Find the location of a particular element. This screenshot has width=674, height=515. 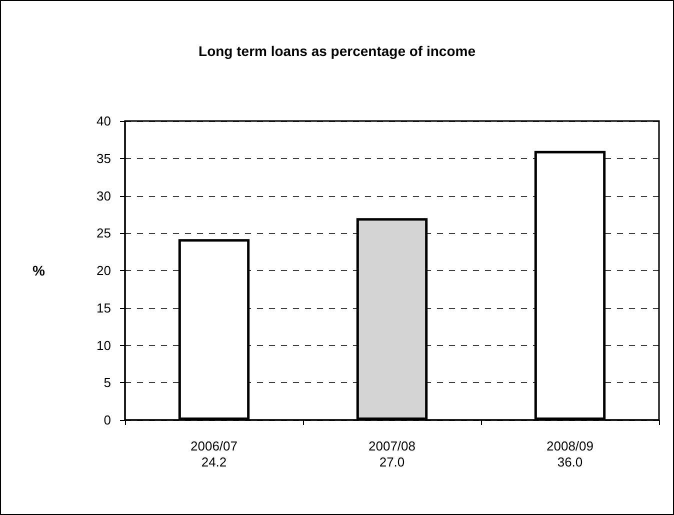

y-tick-label: 15 is located at coordinates (103, 308).